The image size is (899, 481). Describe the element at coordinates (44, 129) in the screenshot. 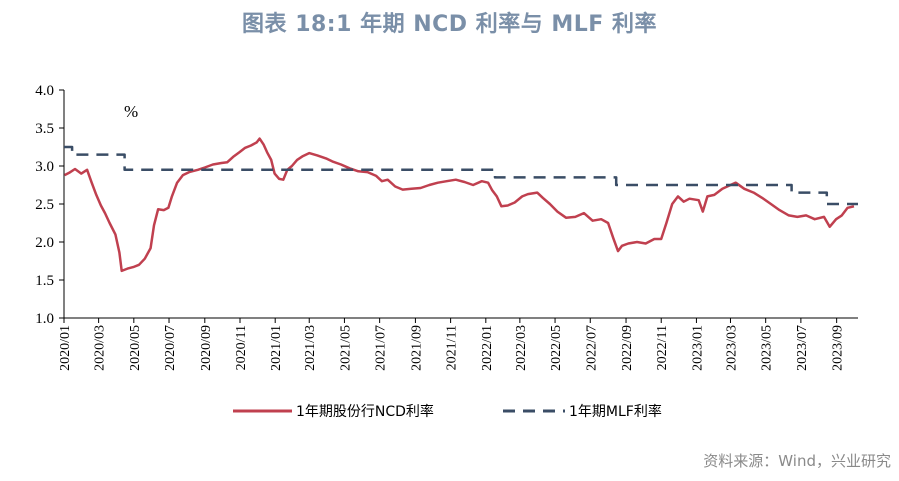

I see `y-tick-label: 3.5` at that location.